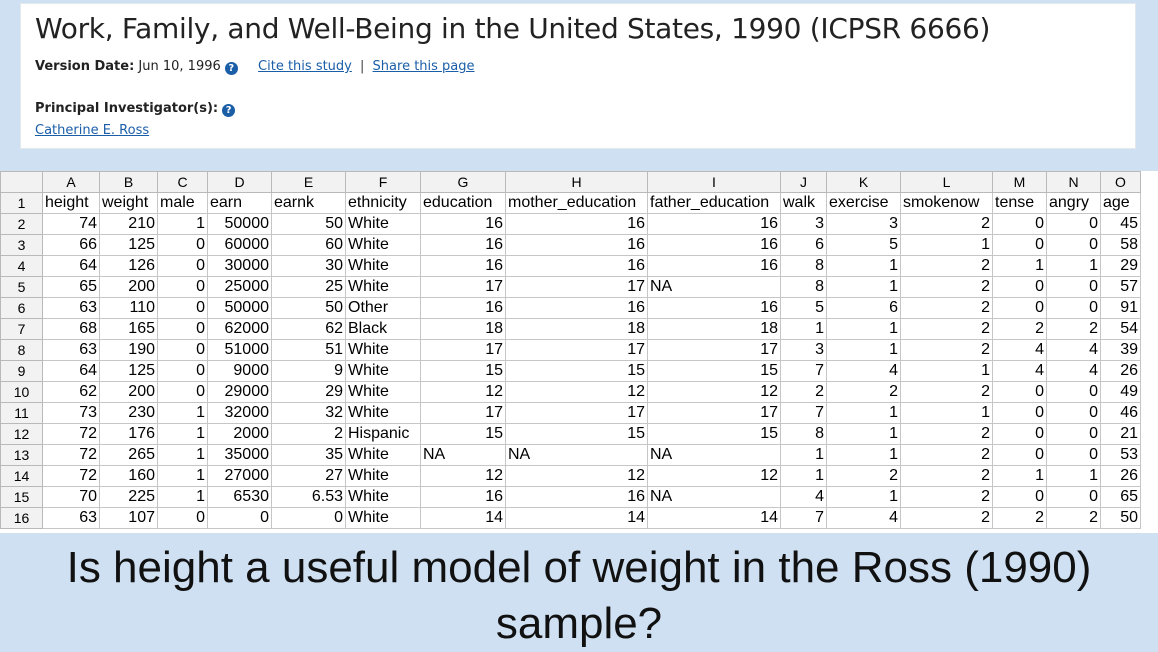  I want to click on column-header-d: D, so click(239, 182).